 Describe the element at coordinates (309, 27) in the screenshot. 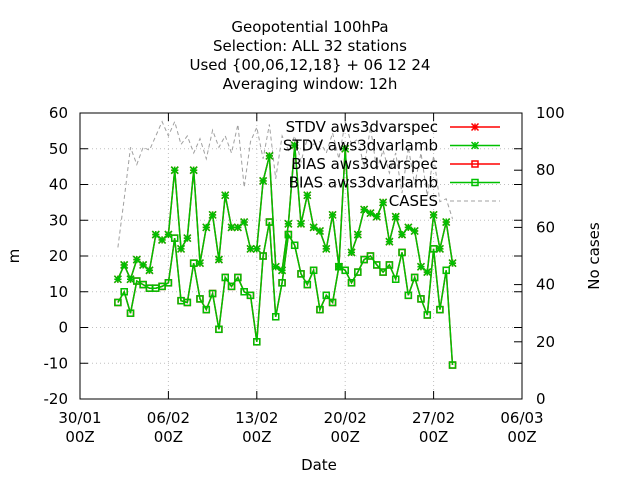

I see `title-line: Geopotential 100hPa` at that location.